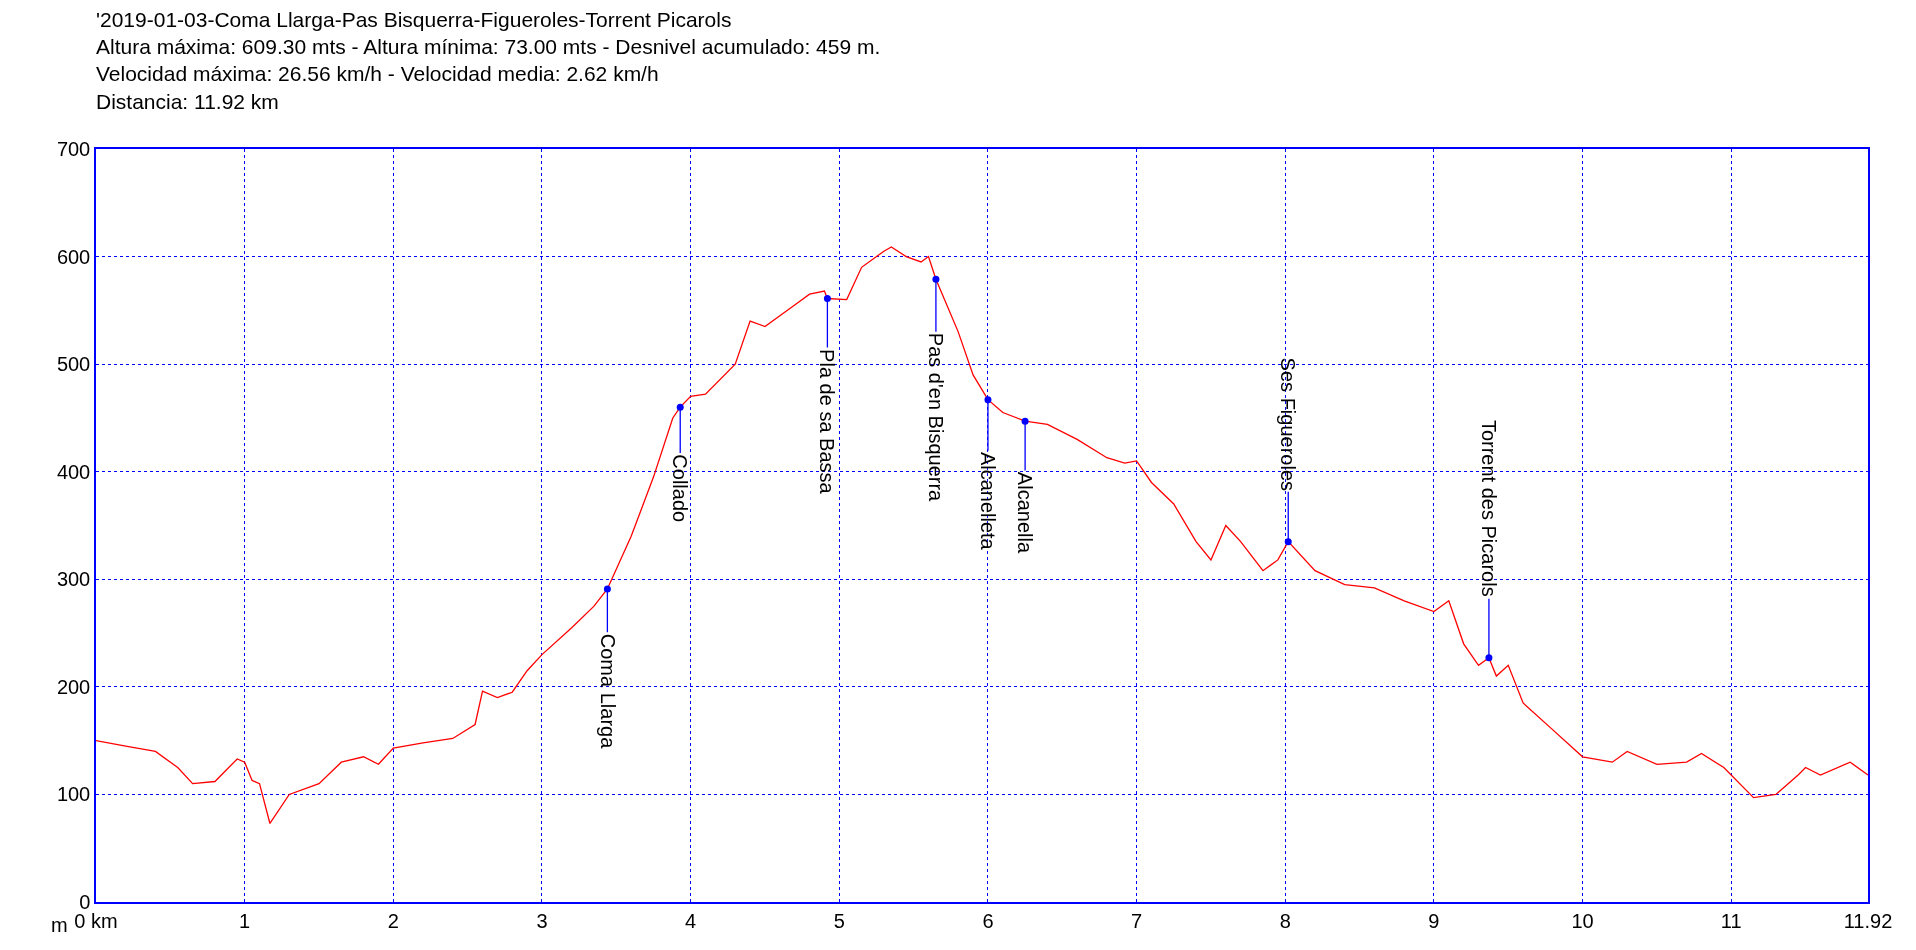 The image size is (1916, 950). Describe the element at coordinates (393, 920) in the screenshot. I see `x-tick-label: 2` at that location.